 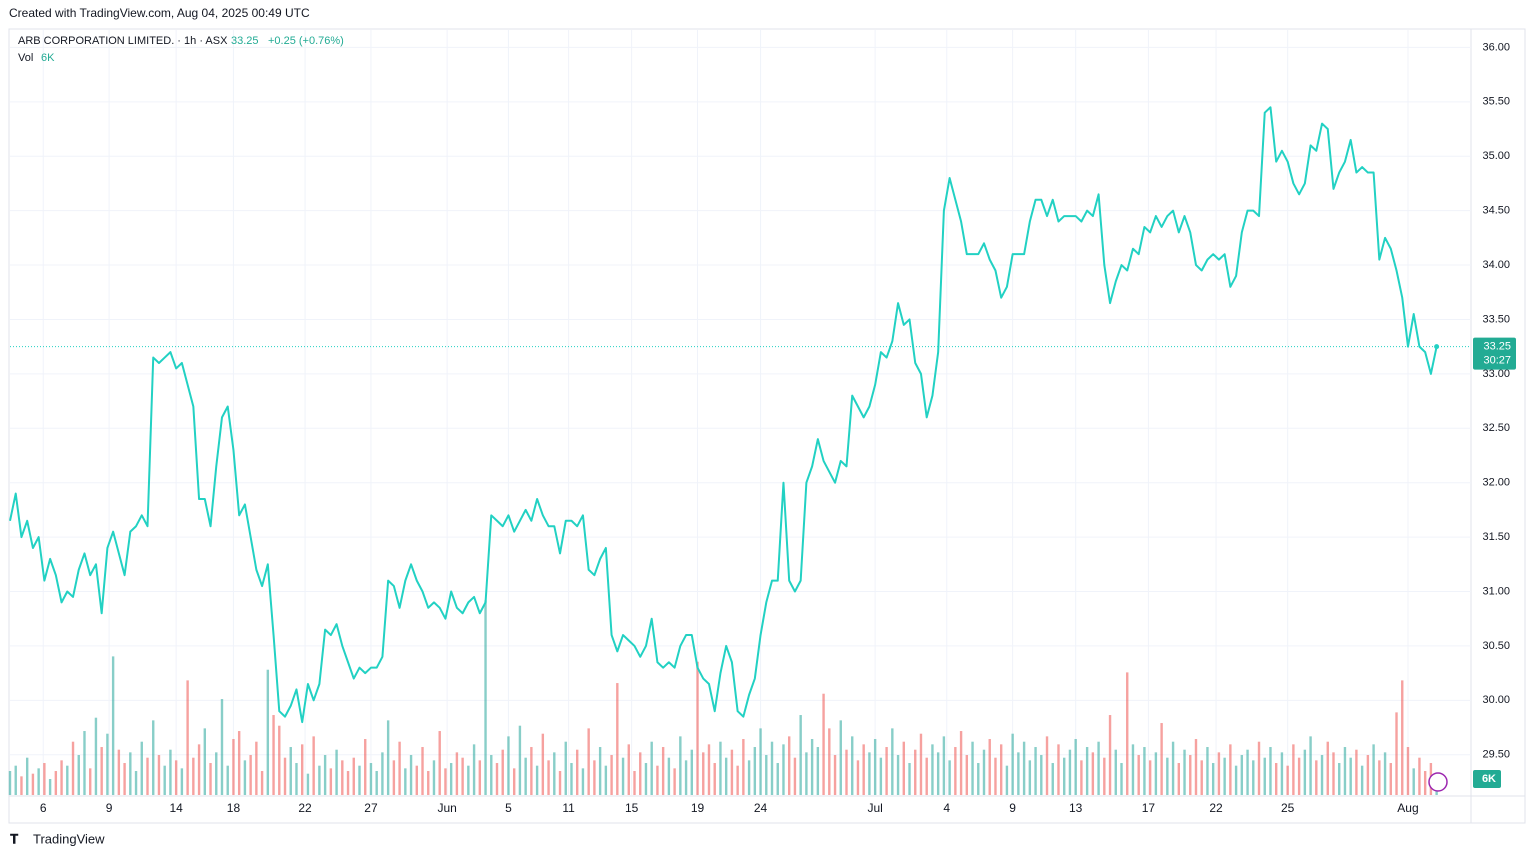 What do you see at coordinates (632, 808) in the screenshot?
I see `x-tick-label: 15` at bounding box center [632, 808].